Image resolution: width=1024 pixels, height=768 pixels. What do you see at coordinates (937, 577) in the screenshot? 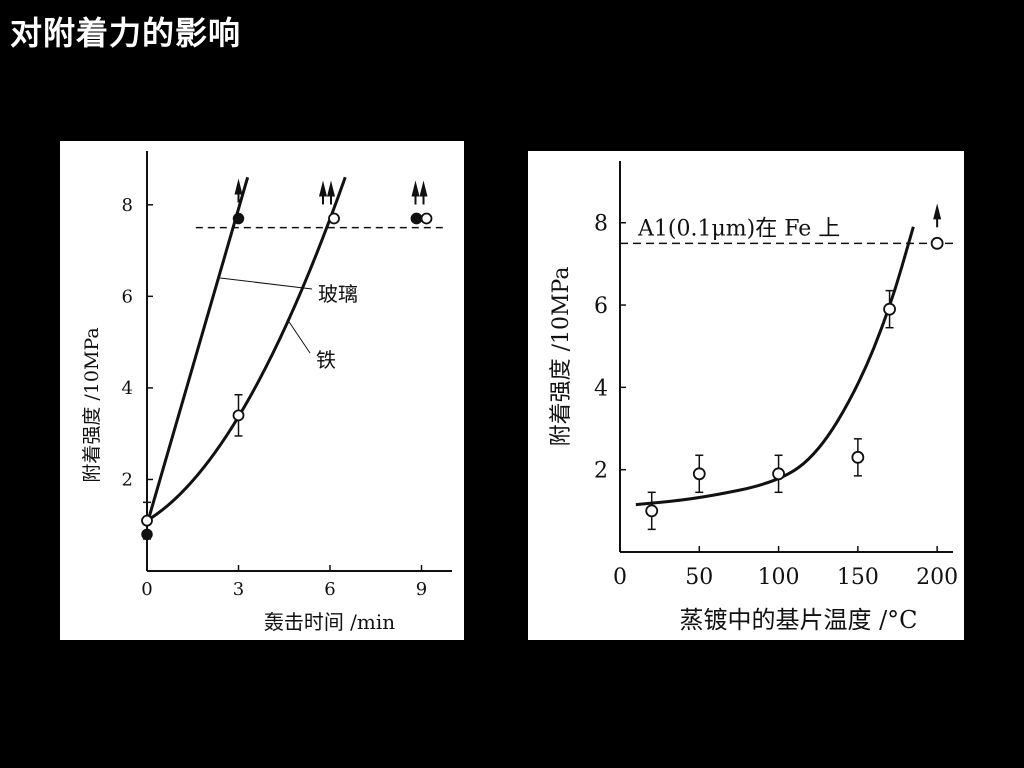
I see `x-tick-label: 200` at bounding box center [937, 577].